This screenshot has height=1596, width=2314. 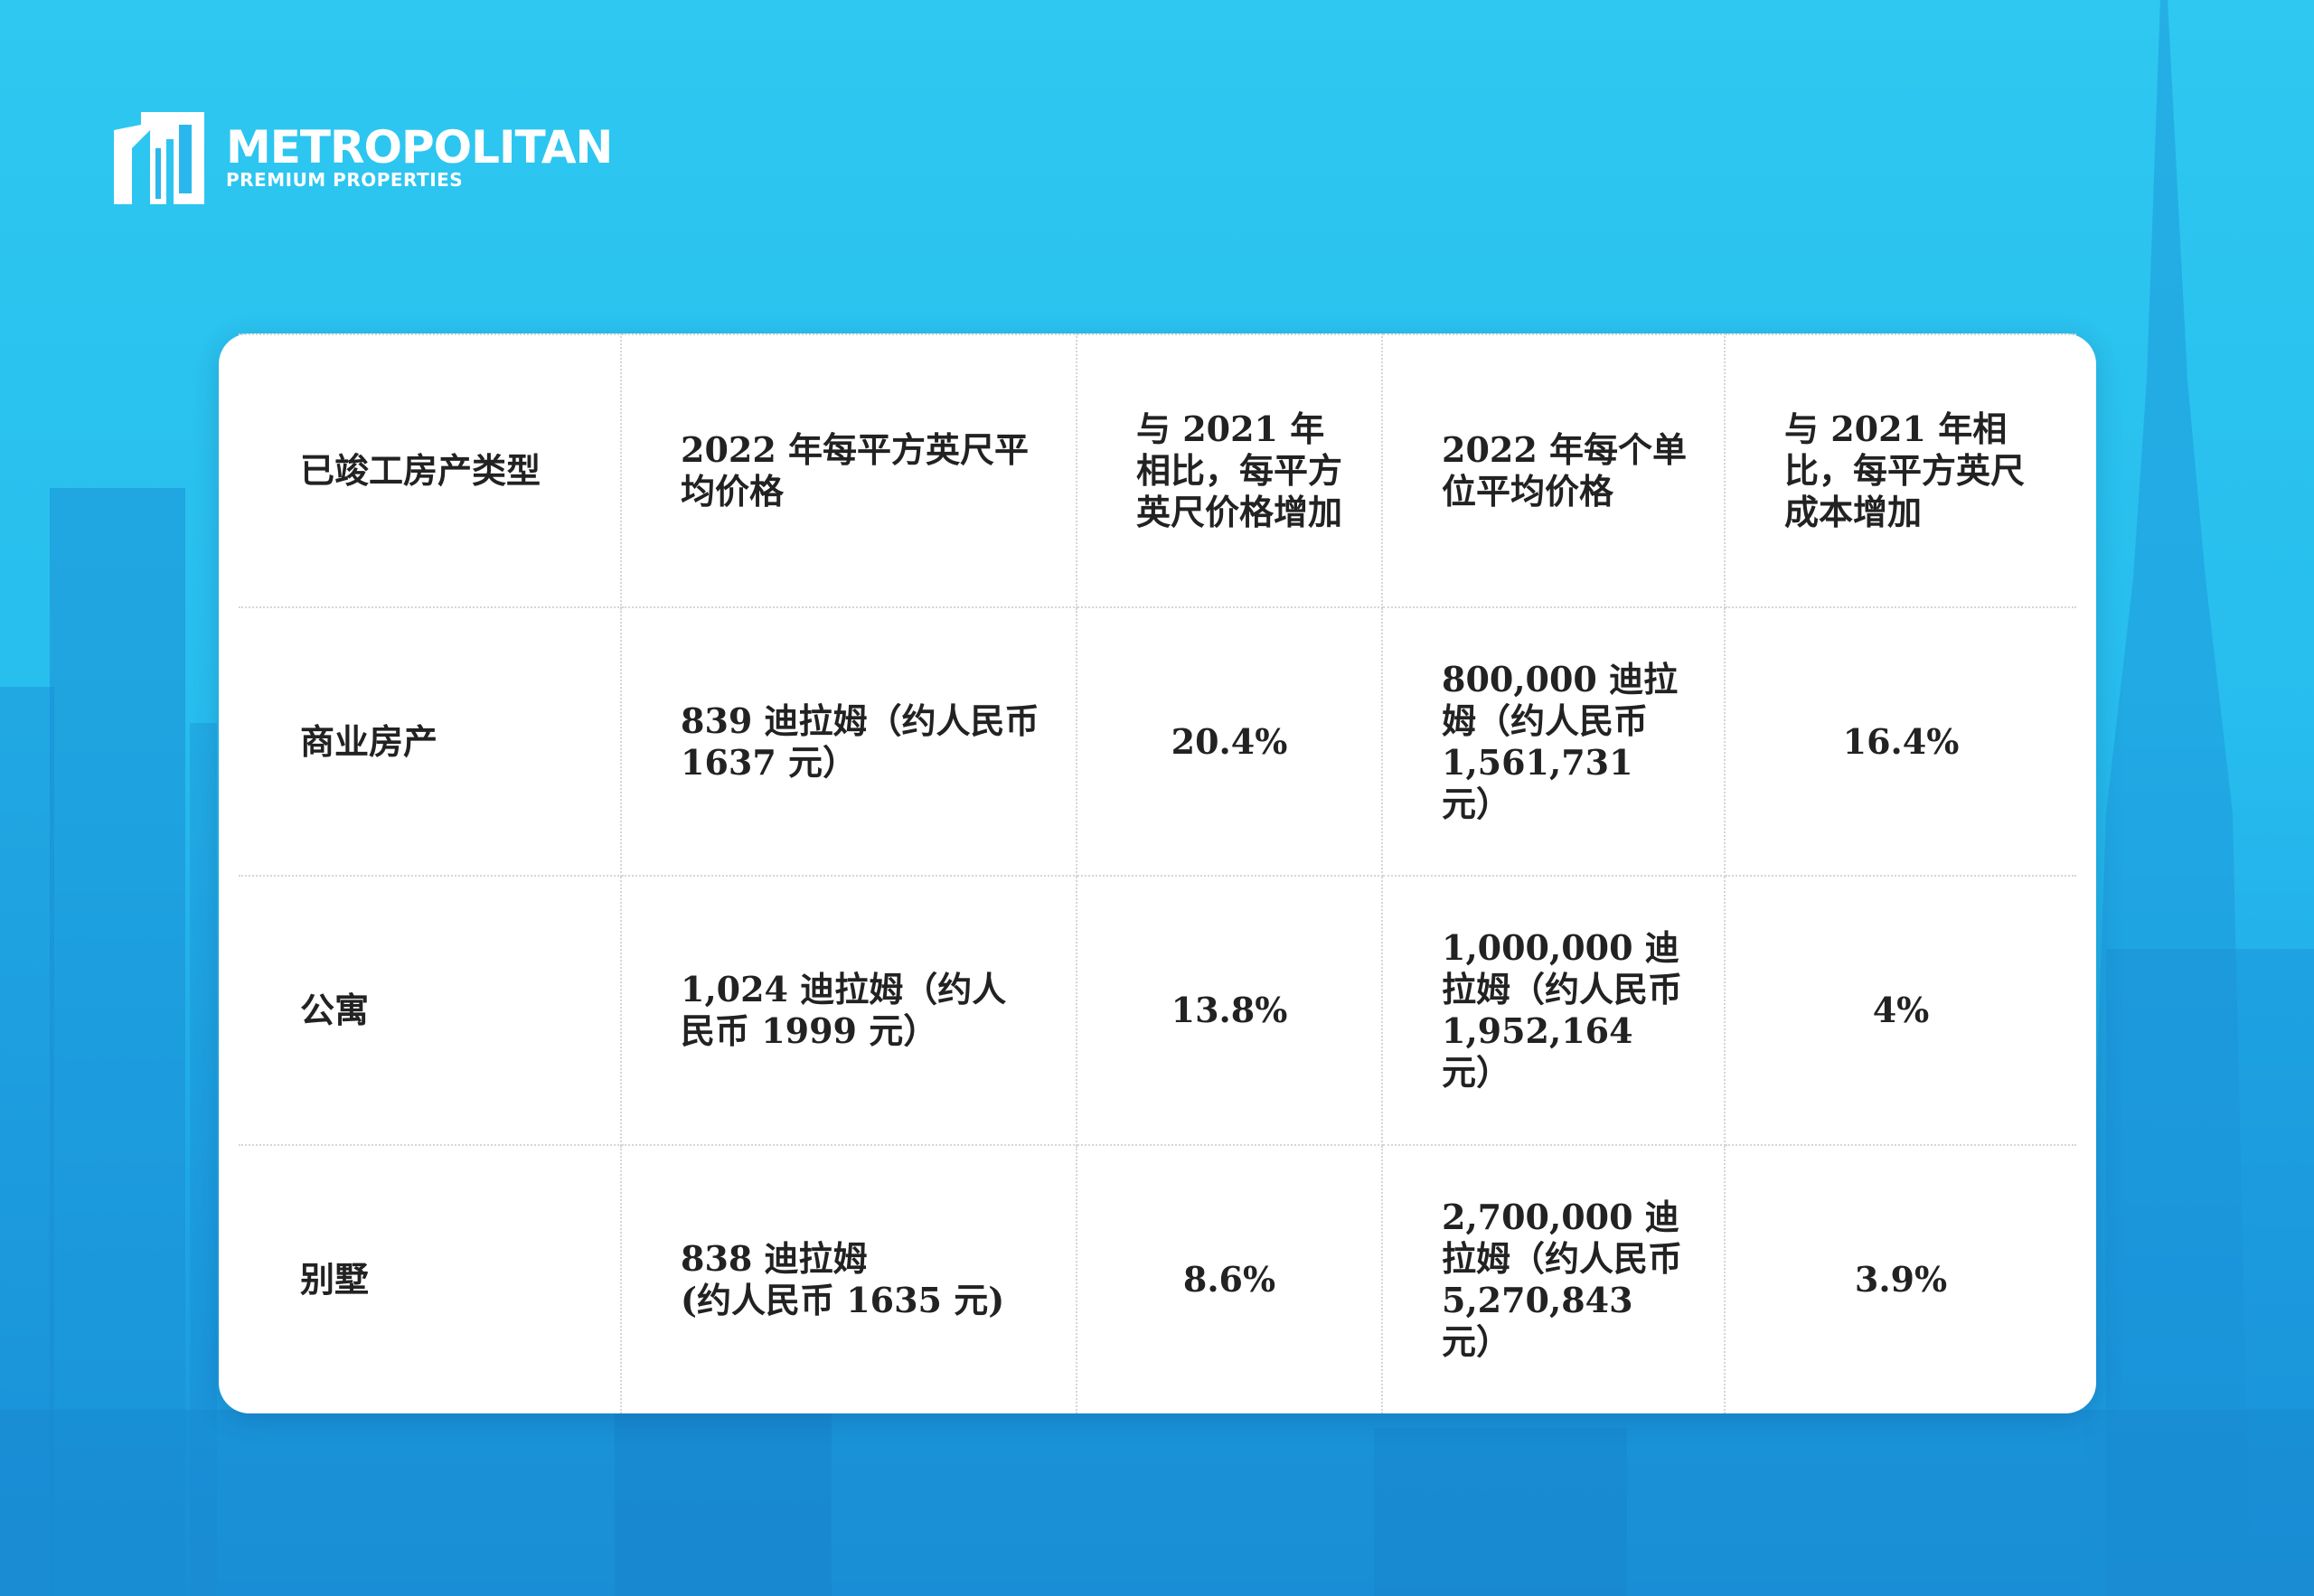 What do you see at coordinates (431, 471) in the screenshot?
I see `header-cell: 已竣工房产类型` at bounding box center [431, 471].